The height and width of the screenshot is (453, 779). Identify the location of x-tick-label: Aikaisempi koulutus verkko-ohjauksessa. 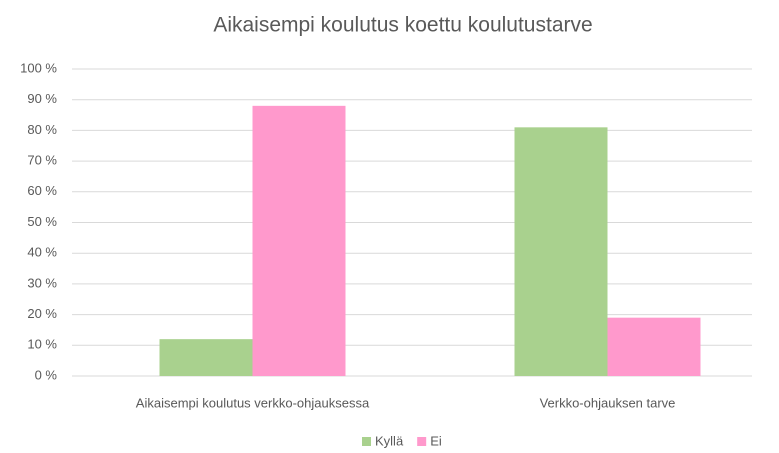
(253, 402).